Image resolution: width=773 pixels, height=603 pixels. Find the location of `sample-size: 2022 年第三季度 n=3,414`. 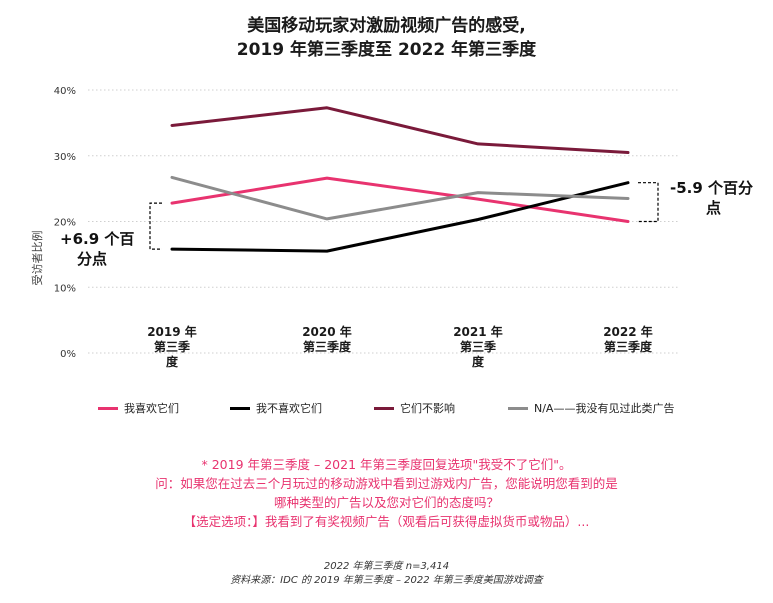

sample-size: 2022 年第三季度 n=3,414 is located at coordinates (386, 566).